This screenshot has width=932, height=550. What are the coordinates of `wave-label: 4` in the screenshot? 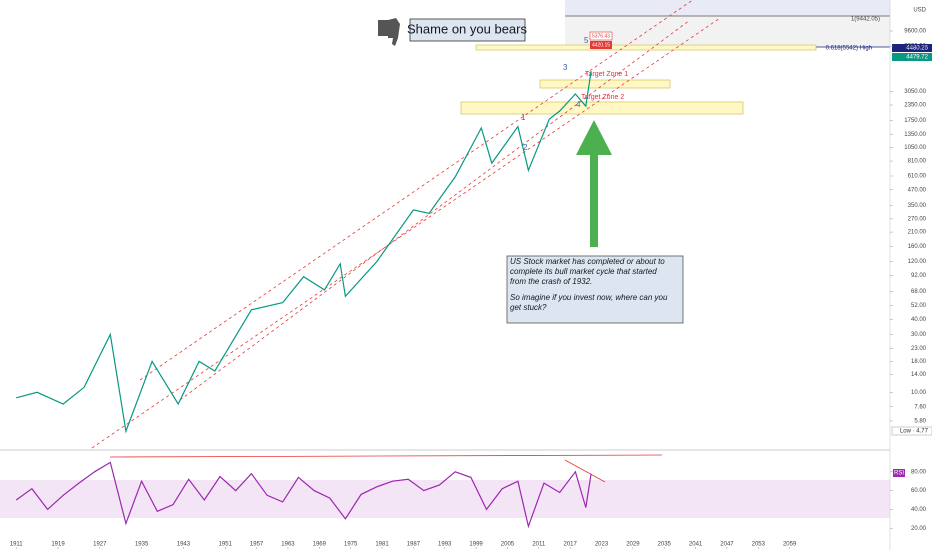 It's located at (578, 104).